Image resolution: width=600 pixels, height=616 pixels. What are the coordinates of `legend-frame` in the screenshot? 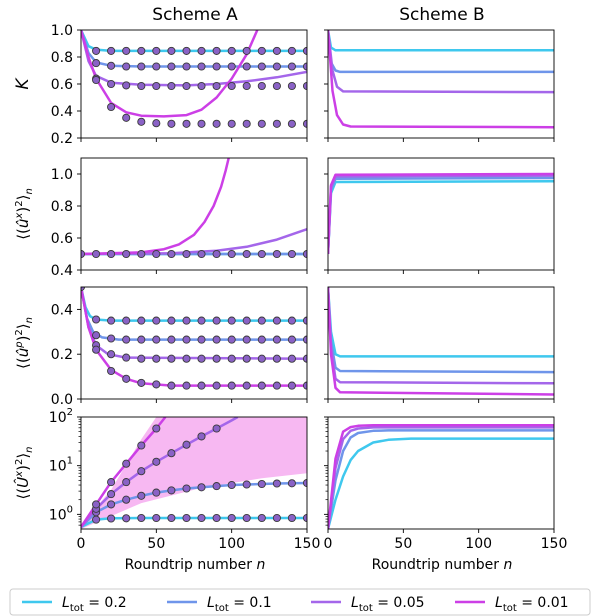 It's located at (300, 602).